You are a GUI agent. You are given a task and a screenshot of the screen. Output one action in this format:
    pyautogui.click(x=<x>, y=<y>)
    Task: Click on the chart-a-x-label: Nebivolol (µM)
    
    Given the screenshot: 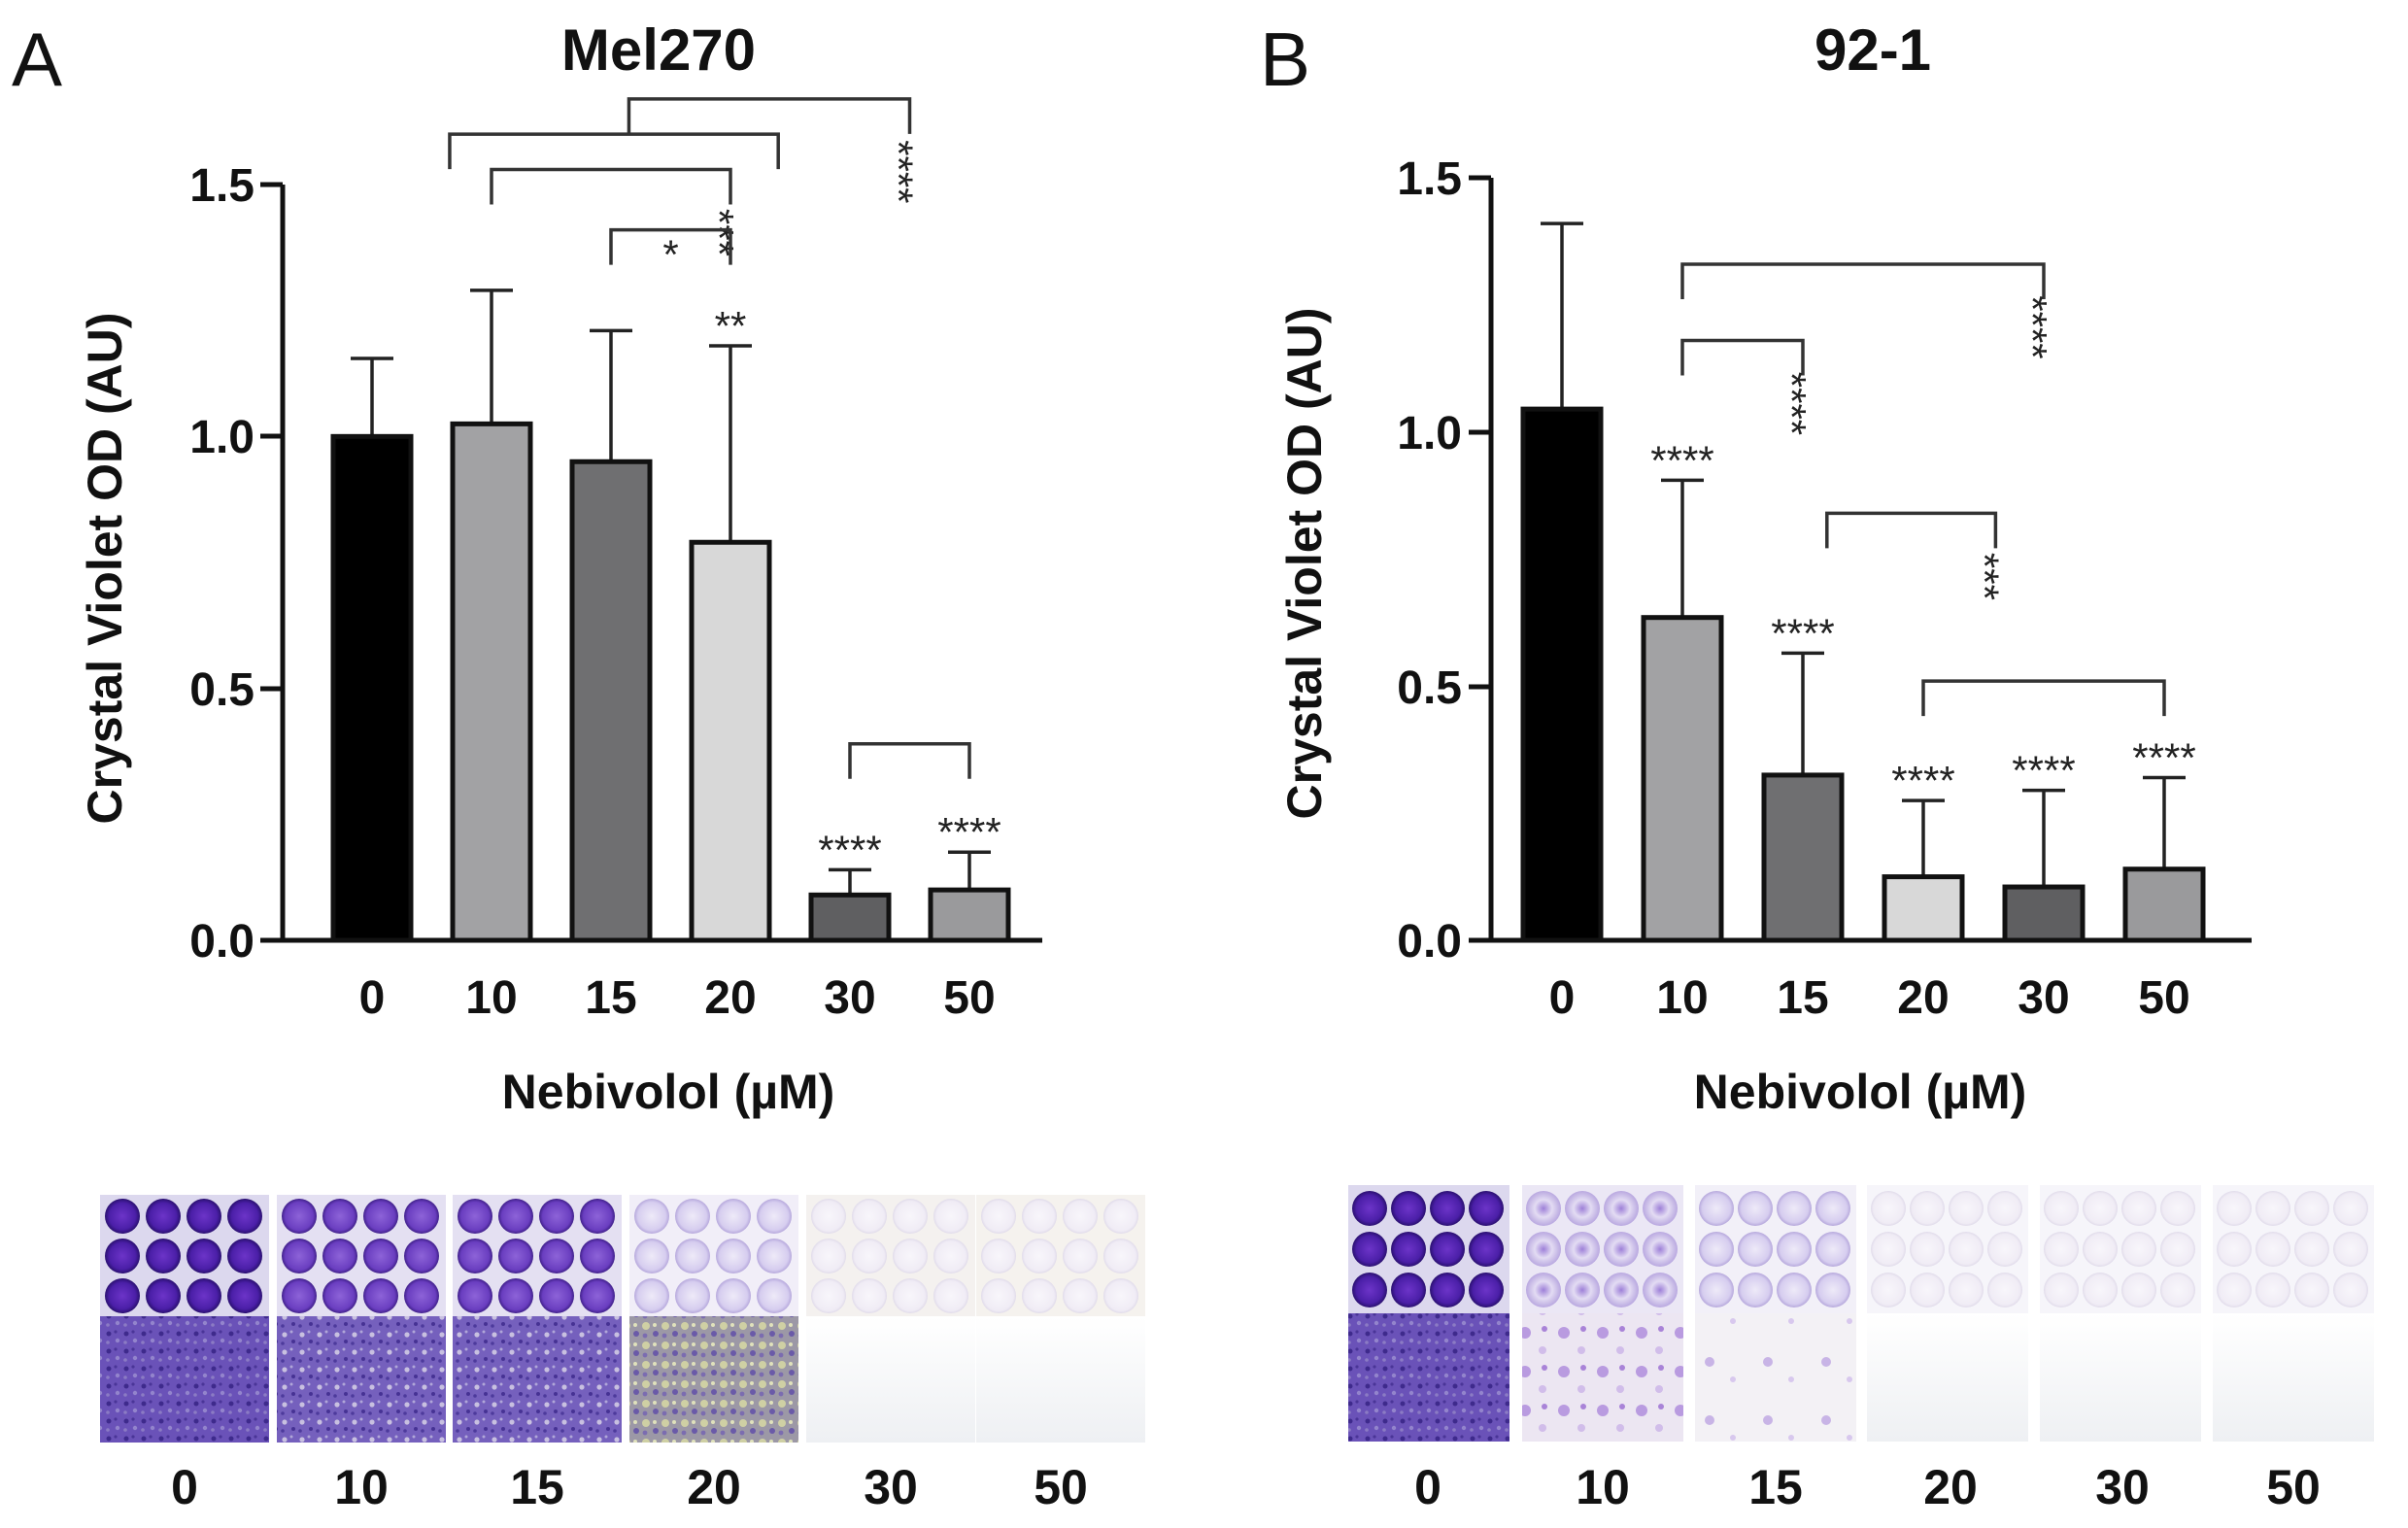 What is the action you would take?
    pyautogui.click(x=668, y=1092)
    